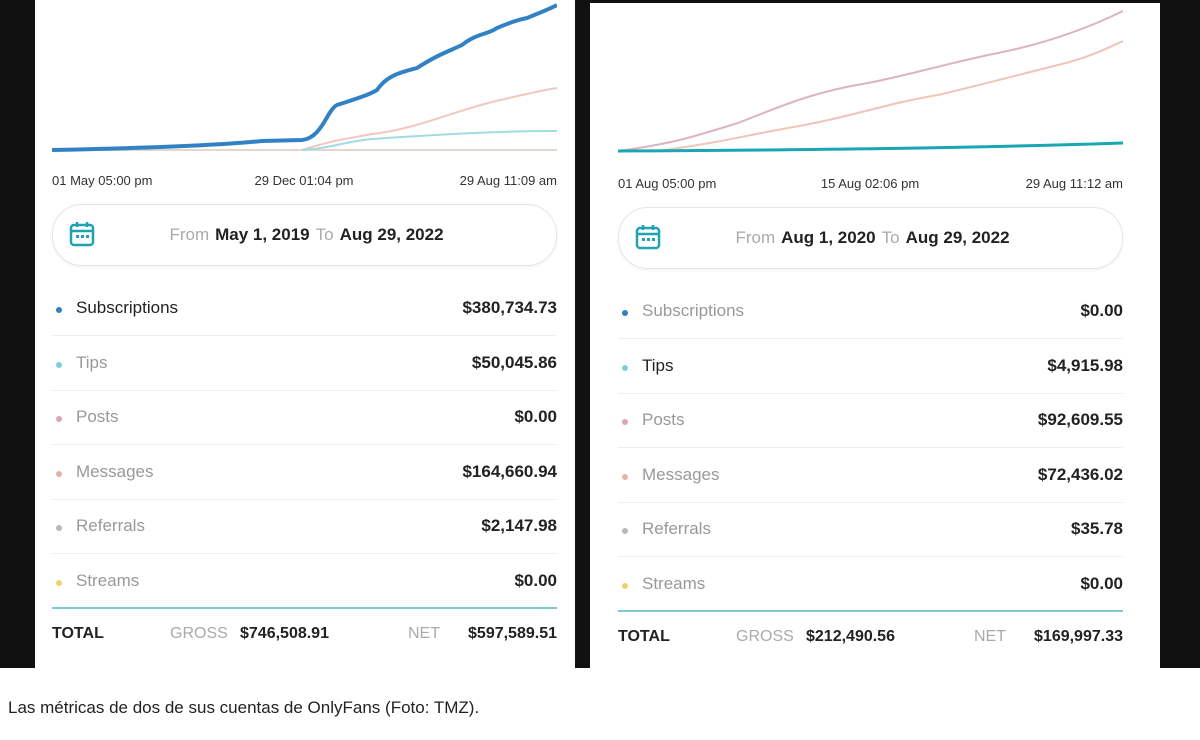 This screenshot has width=1200, height=740. What do you see at coordinates (514, 362) in the screenshot?
I see `row-amount: $50,045.86` at bounding box center [514, 362].